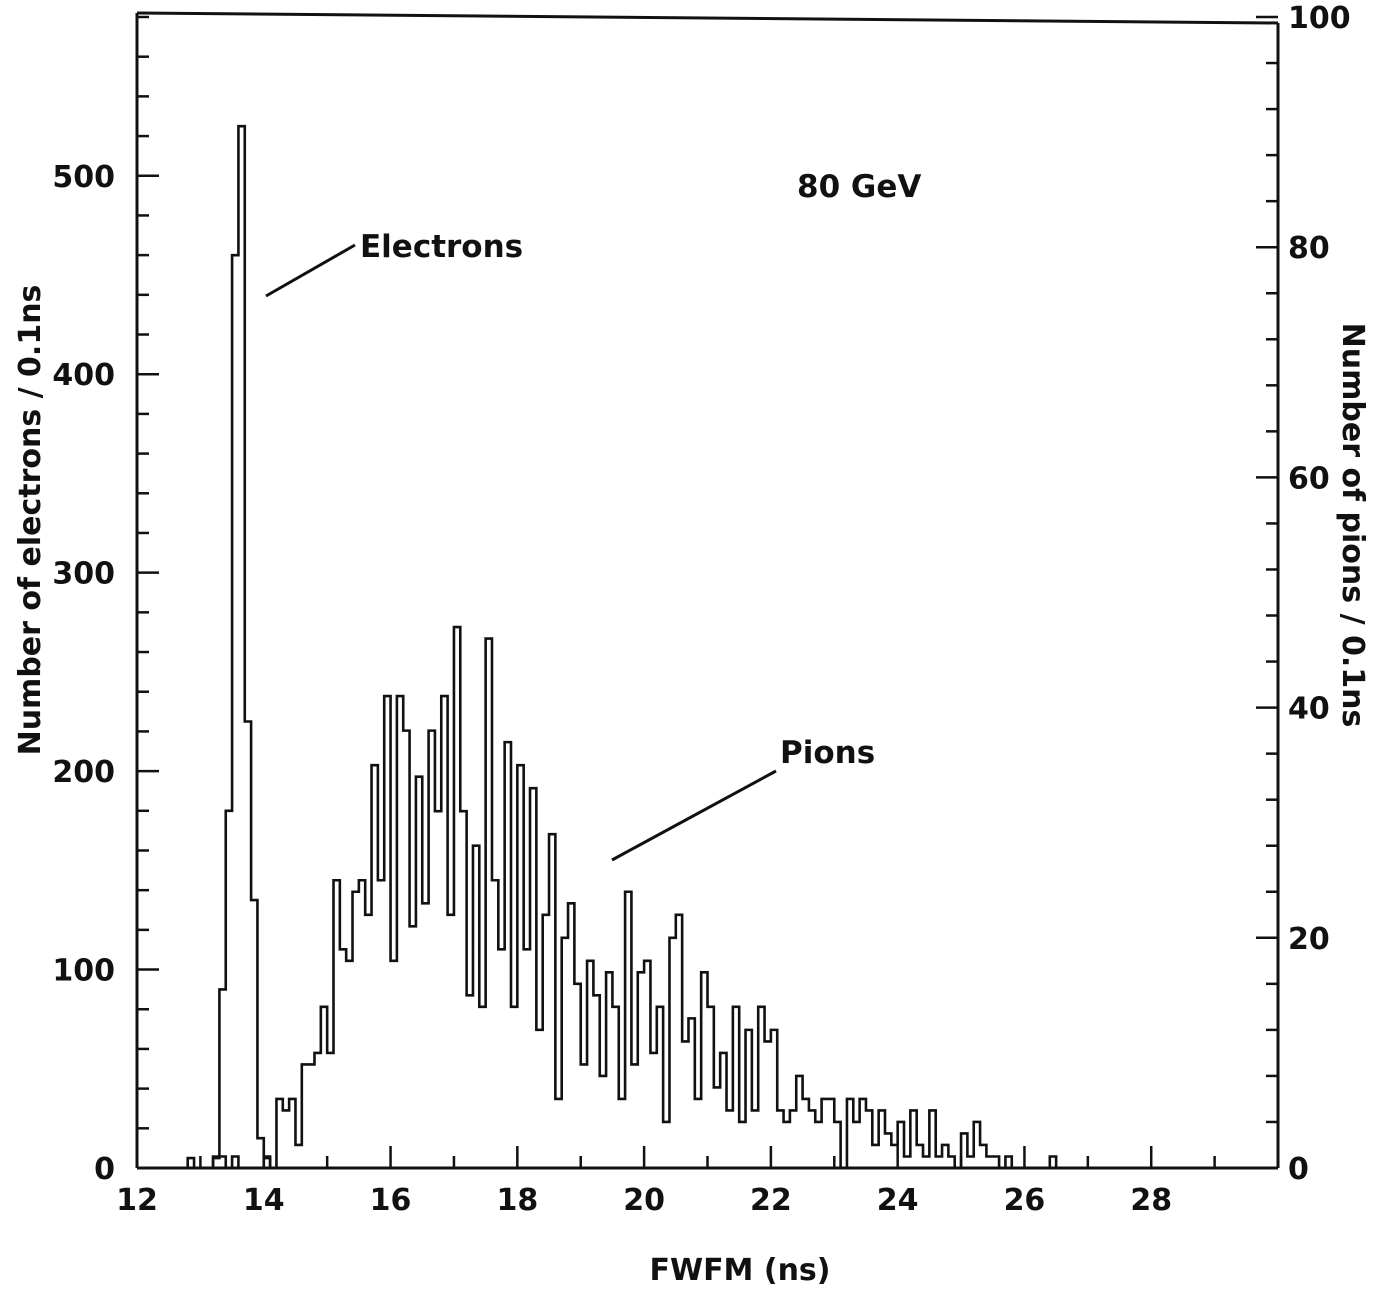  Describe the element at coordinates (1352, 525) in the screenshot. I see `y-axis-title-right: Number of pions / 0.1ns` at that location.